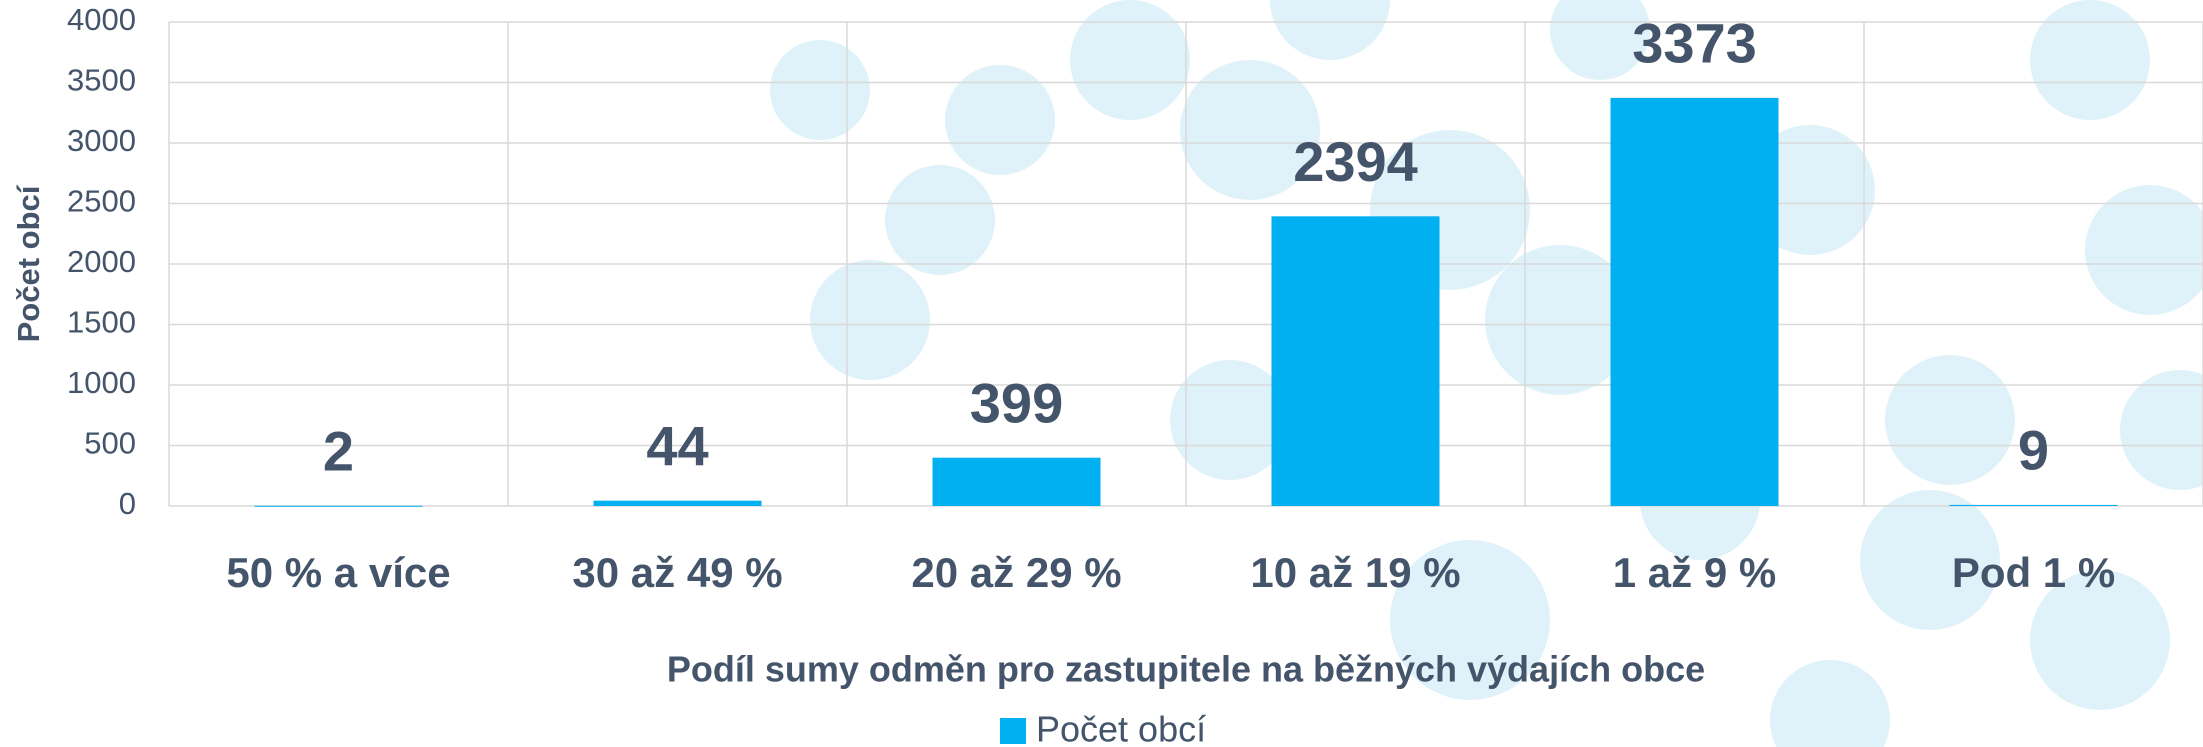 Image resolution: width=2203 pixels, height=747 pixels. What do you see at coordinates (101, 80) in the screenshot?
I see `y-tick-label: 3500` at bounding box center [101, 80].